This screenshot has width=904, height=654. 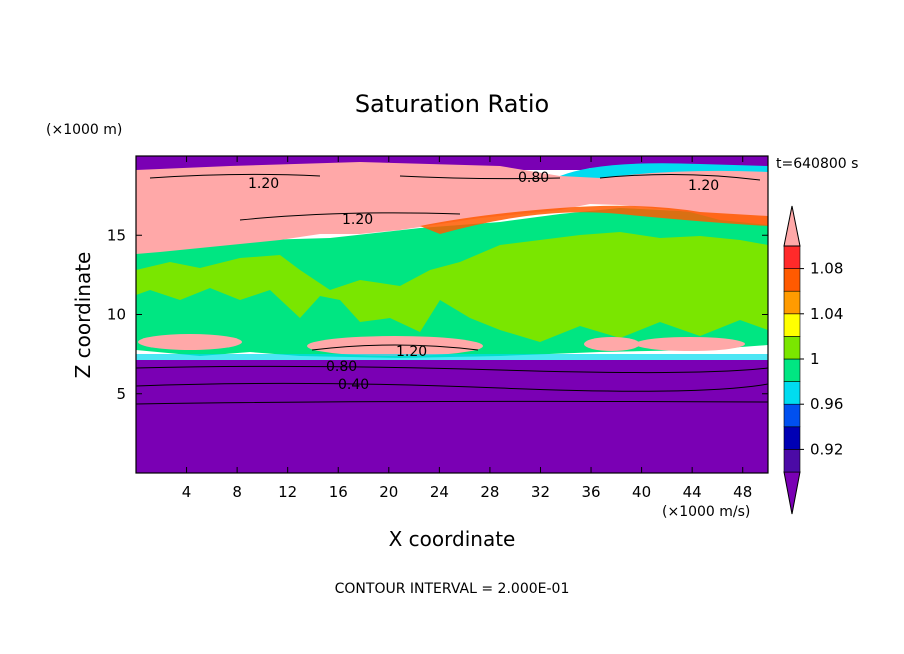 I want to click on colorbar-under-arrow, so click(x=792, y=493).